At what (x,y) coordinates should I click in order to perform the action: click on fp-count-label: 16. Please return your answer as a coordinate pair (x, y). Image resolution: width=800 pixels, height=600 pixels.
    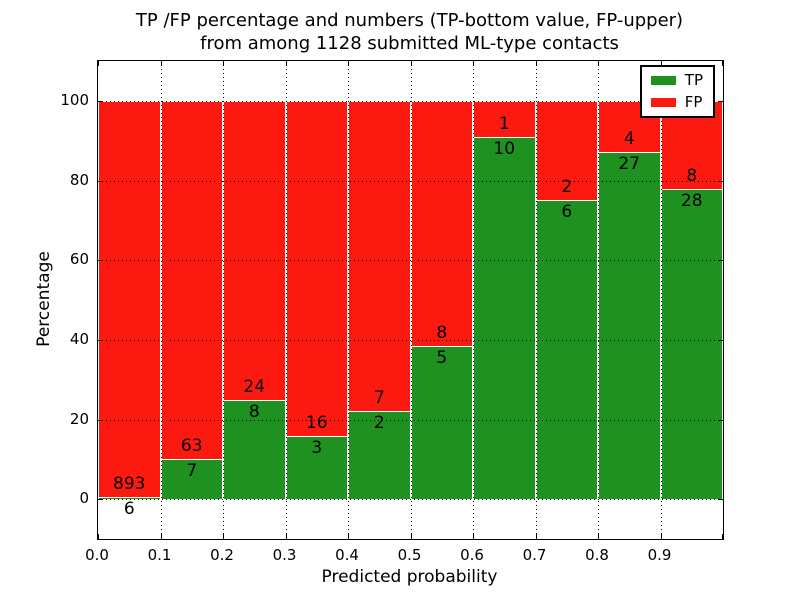
    Looking at the image, I should click on (316, 423).